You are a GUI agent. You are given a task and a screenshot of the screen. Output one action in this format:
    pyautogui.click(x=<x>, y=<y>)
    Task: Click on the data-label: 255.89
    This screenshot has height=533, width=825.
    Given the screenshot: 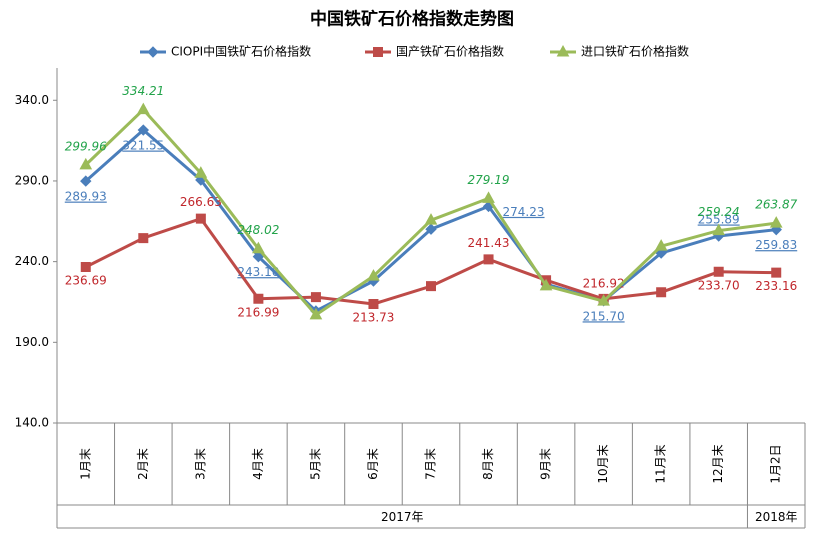 What is the action you would take?
    pyautogui.click(x=719, y=219)
    